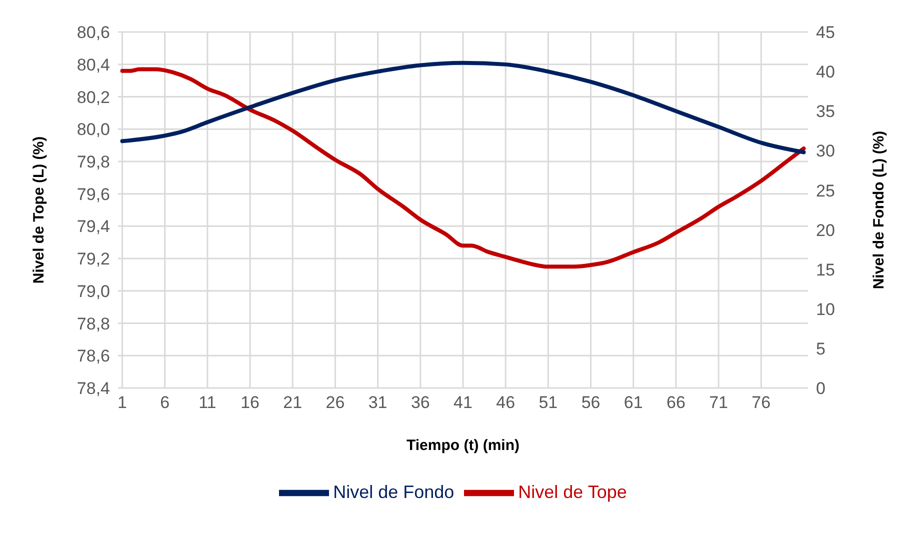  What do you see at coordinates (825, 112) in the screenshot?
I see `y2-tick-label: 35` at bounding box center [825, 112].